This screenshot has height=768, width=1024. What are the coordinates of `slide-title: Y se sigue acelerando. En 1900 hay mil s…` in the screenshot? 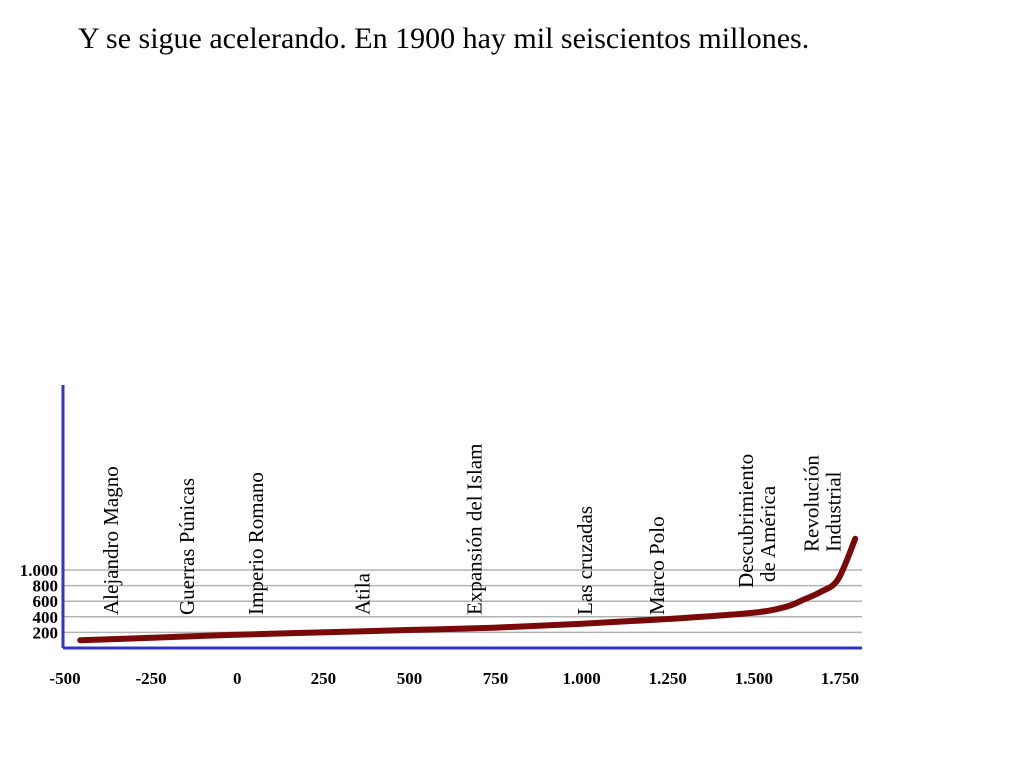 It's located at (444, 38).